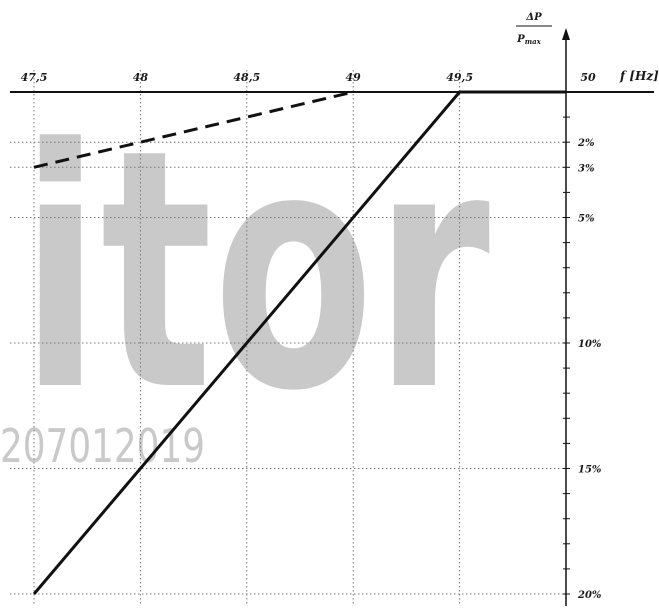 This screenshot has height=614, width=659. What do you see at coordinates (520, 39) in the screenshot?
I see `y-axis-label-denominator-letter: P` at bounding box center [520, 39].